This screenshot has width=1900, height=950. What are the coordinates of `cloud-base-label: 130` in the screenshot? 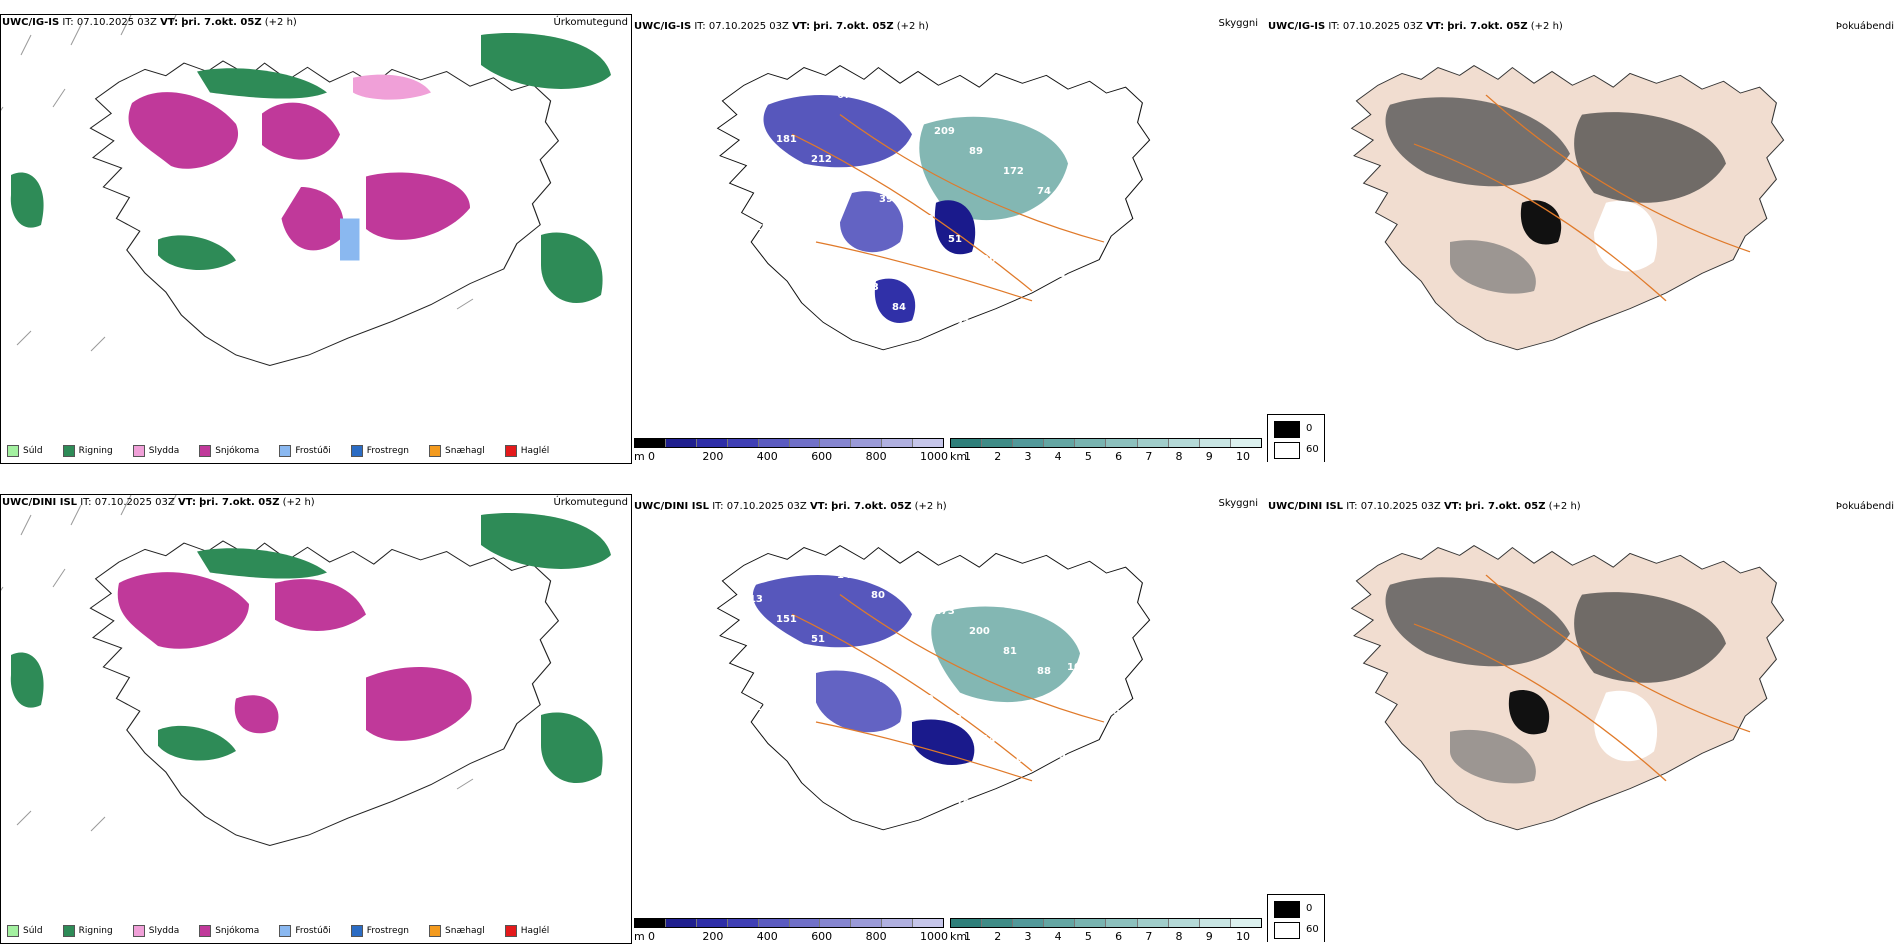 It's located at (765, 707).